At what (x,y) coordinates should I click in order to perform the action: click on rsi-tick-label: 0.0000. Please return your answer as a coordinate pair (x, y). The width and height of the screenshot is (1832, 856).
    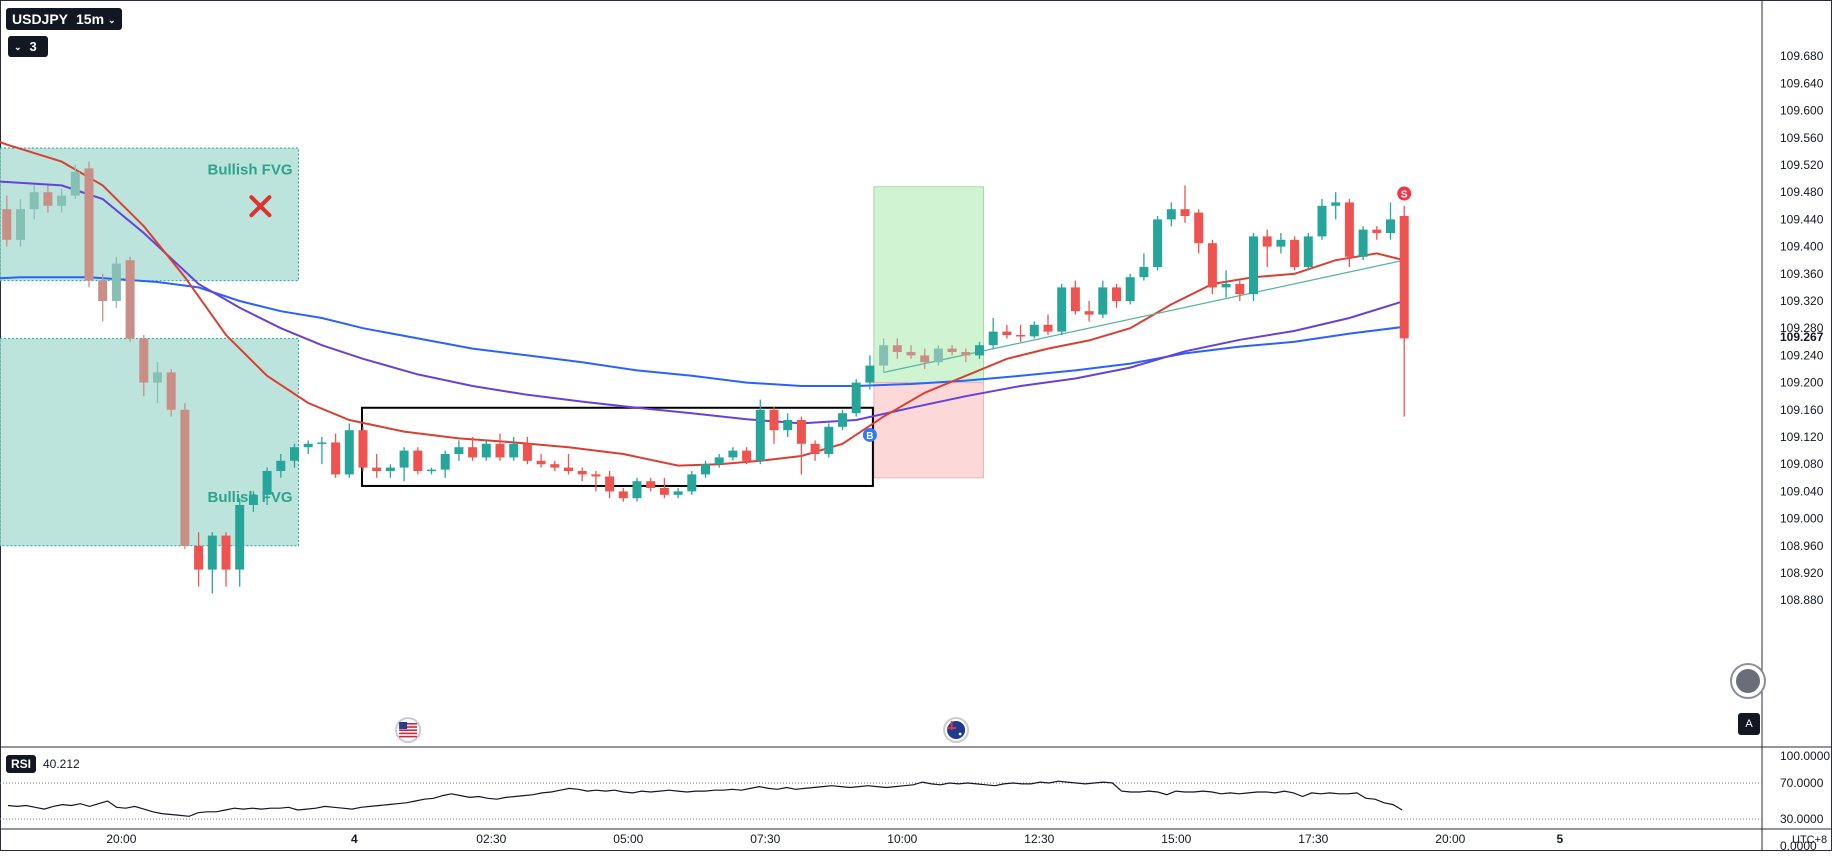
    Looking at the image, I should click on (1798, 845).